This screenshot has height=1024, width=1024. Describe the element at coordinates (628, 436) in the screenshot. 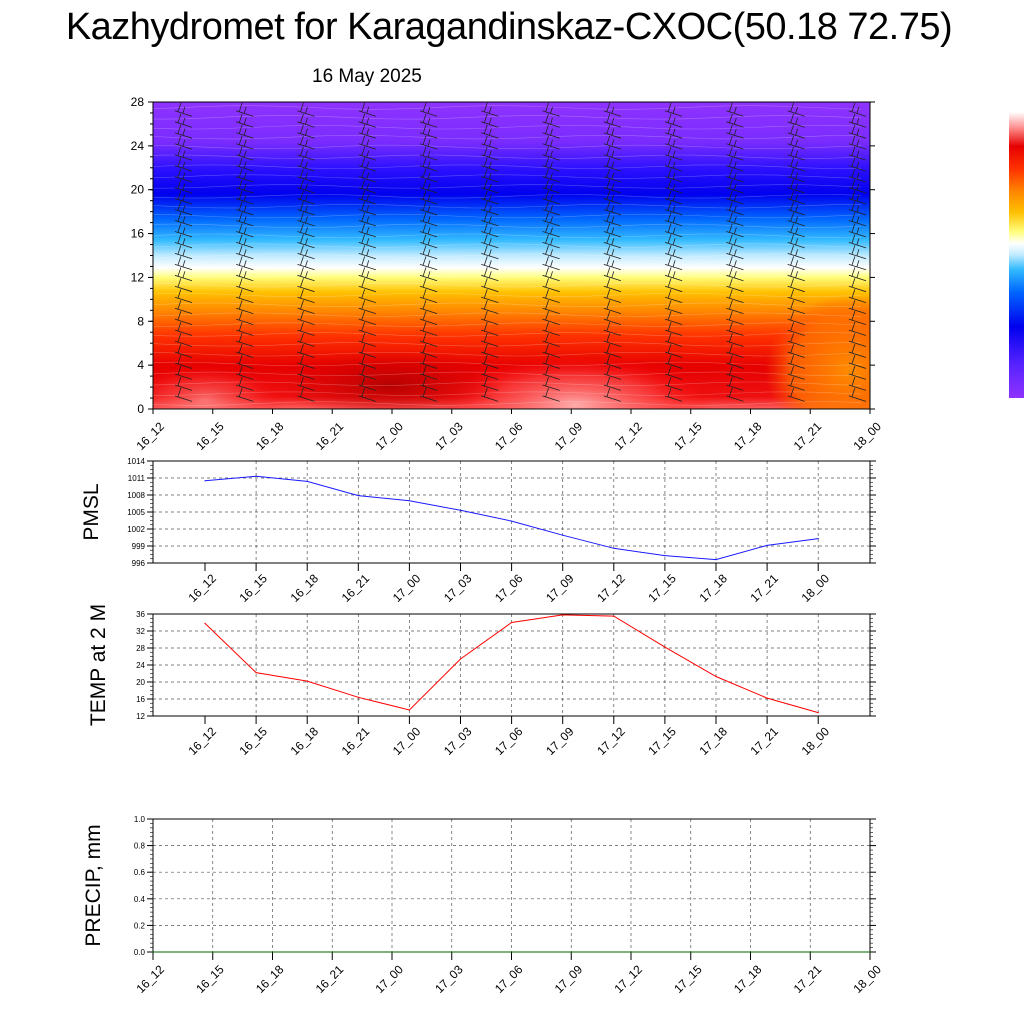

I see `x-tick-label: 17_12` at that location.